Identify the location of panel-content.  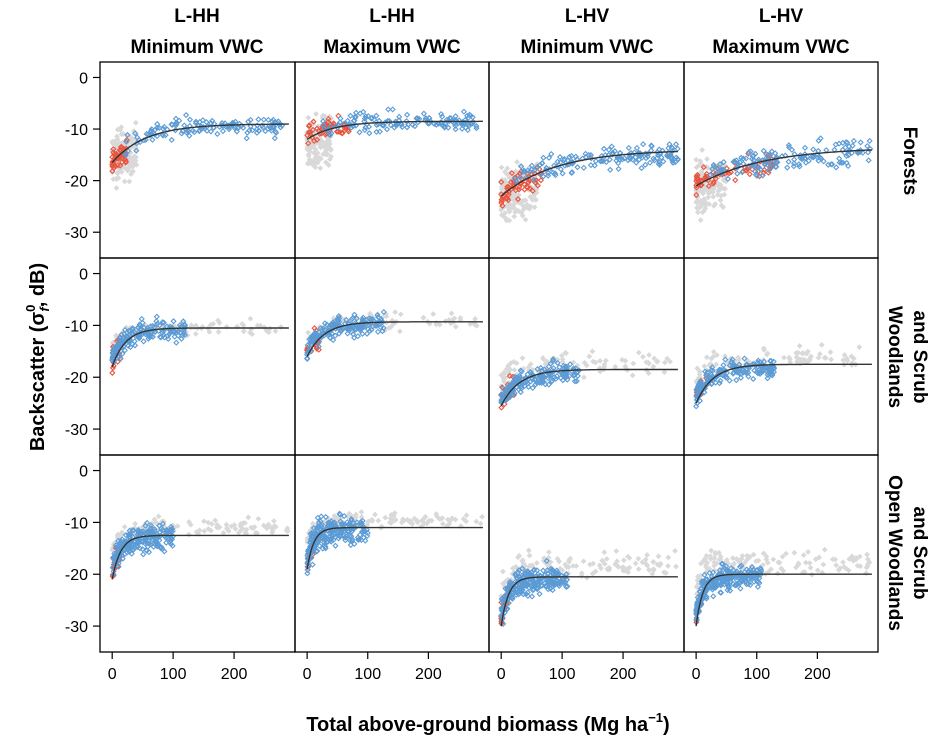
(393, 138).